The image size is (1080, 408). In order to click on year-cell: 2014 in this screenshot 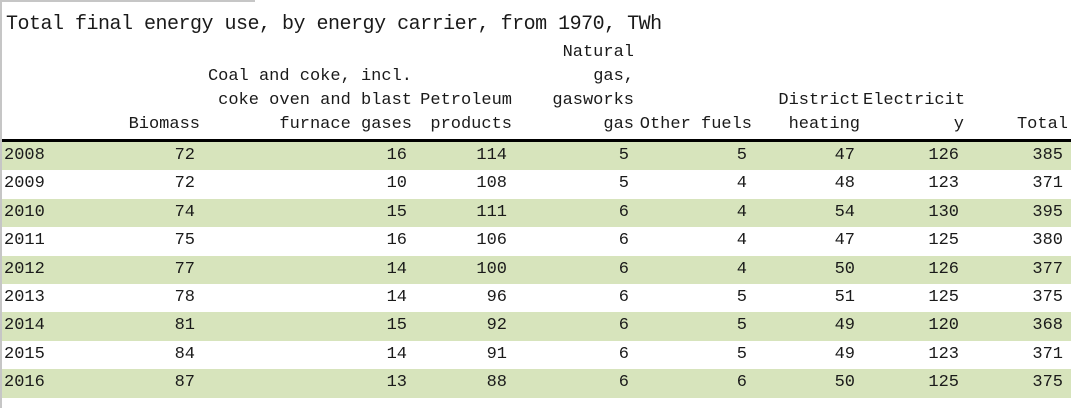, I will do `click(24, 326)`.